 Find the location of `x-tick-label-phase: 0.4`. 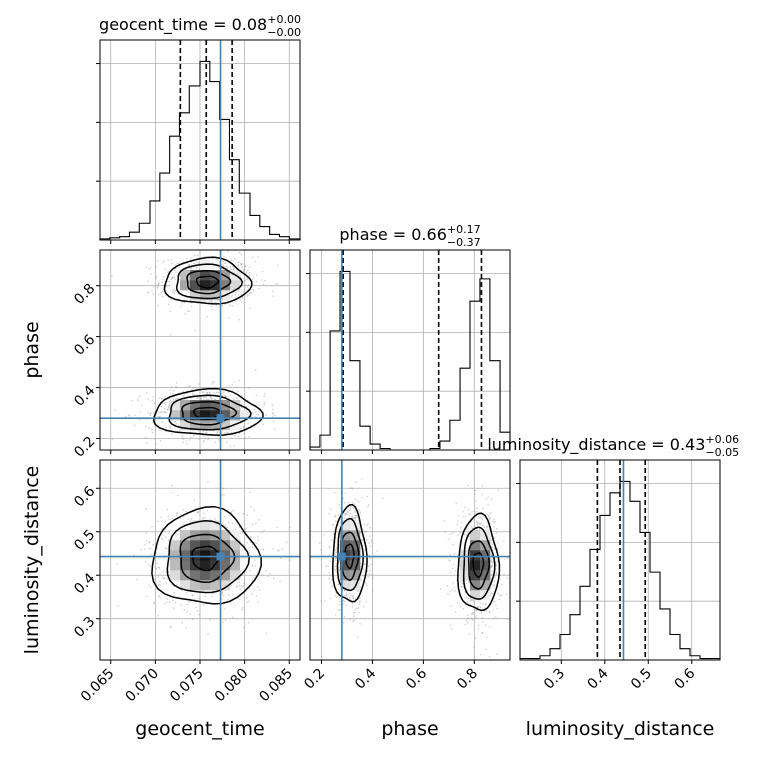

x-tick-label-phase: 0.4 is located at coordinates (365, 678).